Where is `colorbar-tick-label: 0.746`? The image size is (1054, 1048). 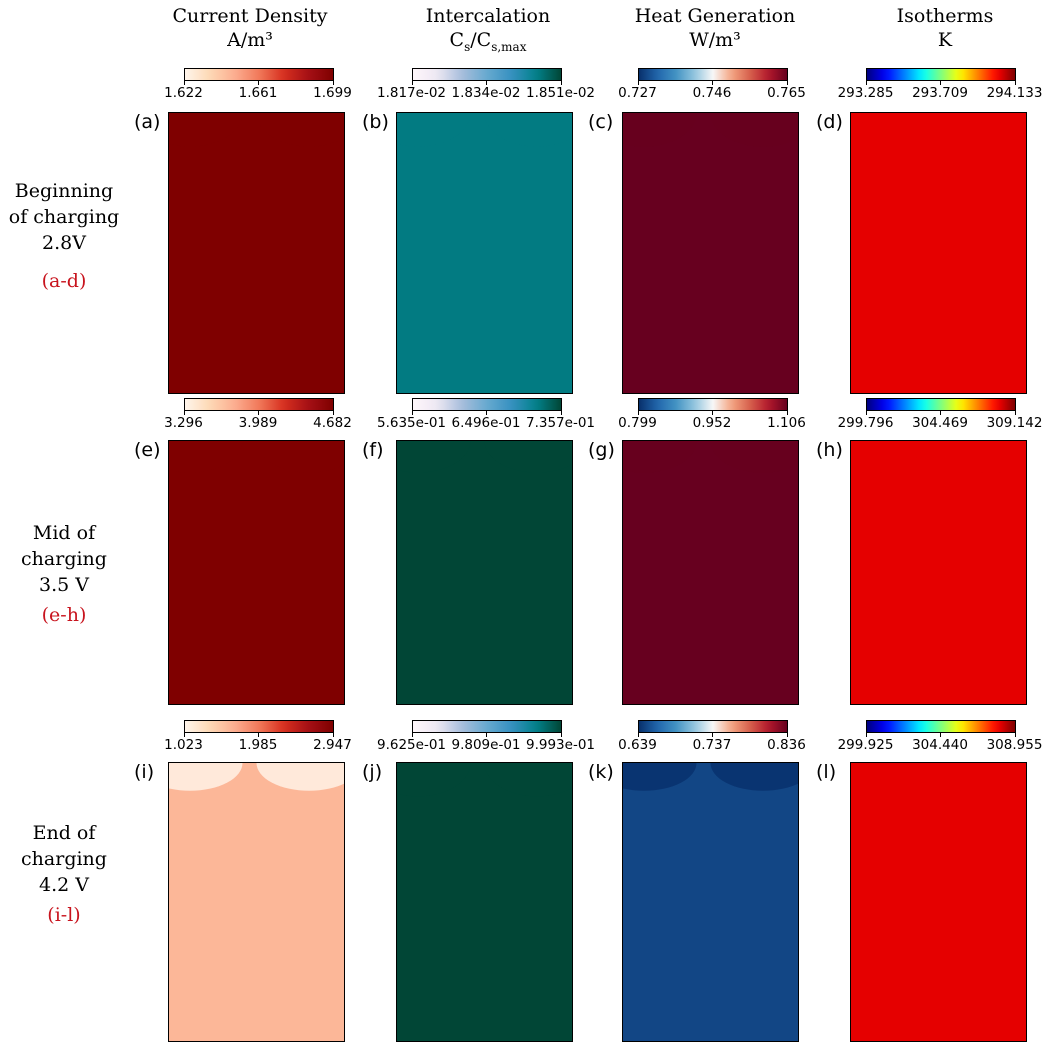 colorbar-tick-label: 0.746 is located at coordinates (712, 93).